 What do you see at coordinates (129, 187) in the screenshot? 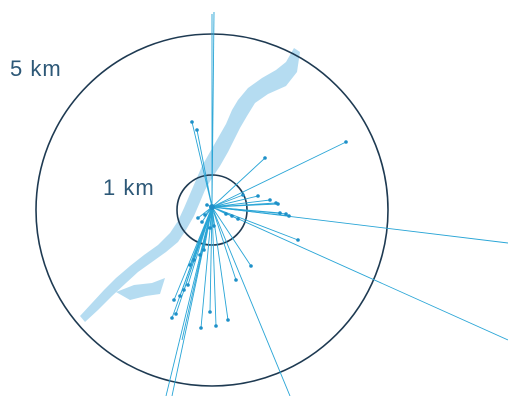
I see `inner-ring-label: 1 km` at bounding box center [129, 187].